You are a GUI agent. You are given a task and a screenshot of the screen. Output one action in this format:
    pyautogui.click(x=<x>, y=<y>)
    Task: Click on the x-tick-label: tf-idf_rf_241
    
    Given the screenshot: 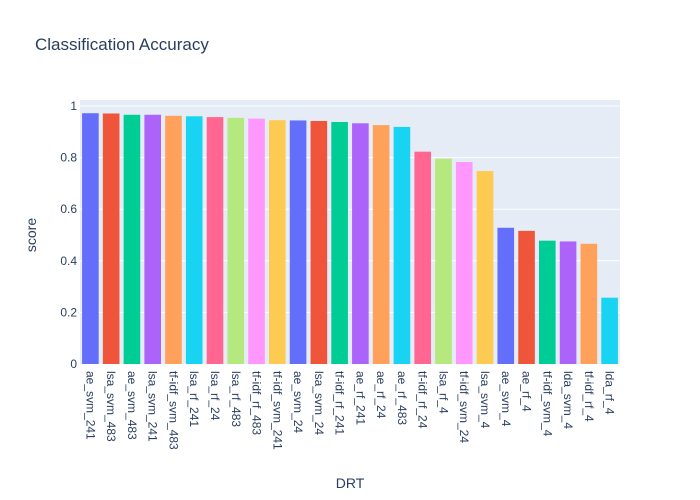 What is the action you would take?
    pyautogui.click(x=340, y=403)
    